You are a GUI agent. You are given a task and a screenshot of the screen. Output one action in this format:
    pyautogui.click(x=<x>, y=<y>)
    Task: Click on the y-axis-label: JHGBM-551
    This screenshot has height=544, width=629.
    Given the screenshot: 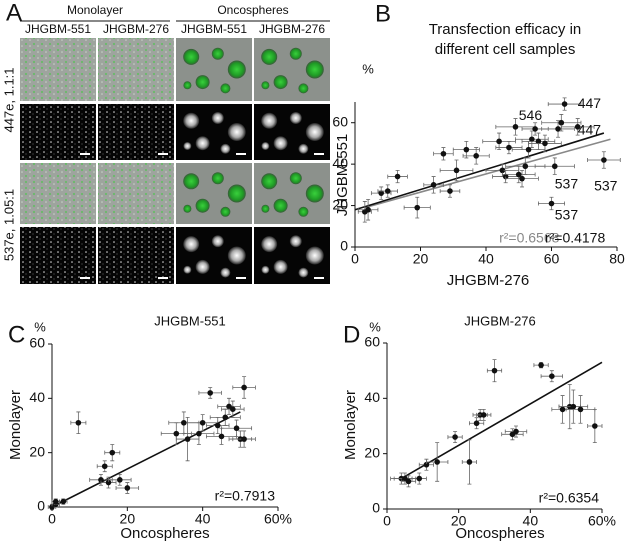 What is the action you would take?
    pyautogui.click(x=342, y=175)
    